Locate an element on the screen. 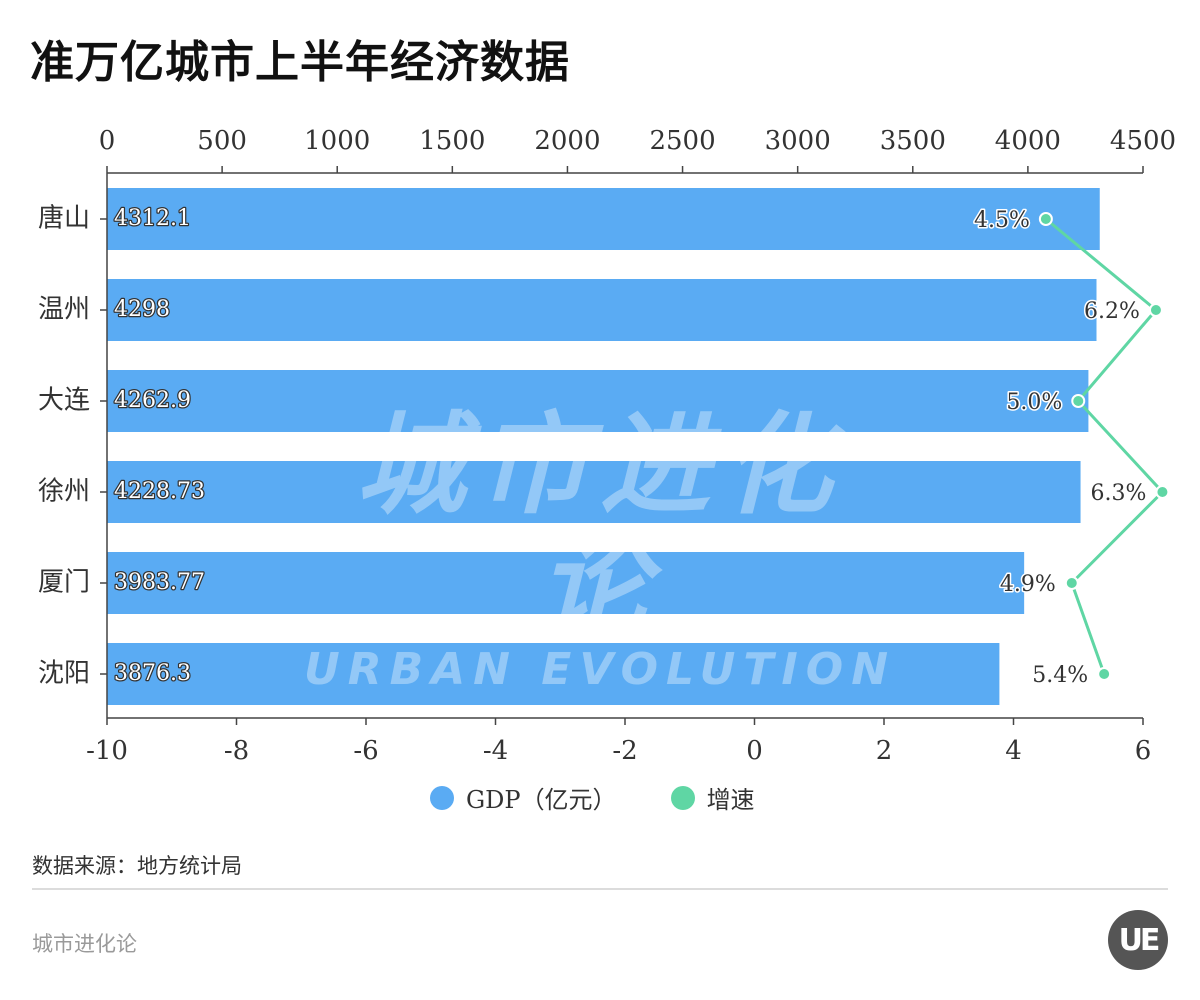 This screenshot has width=1200, height=1000. category-label-0: 唐山 is located at coordinates (64, 219).